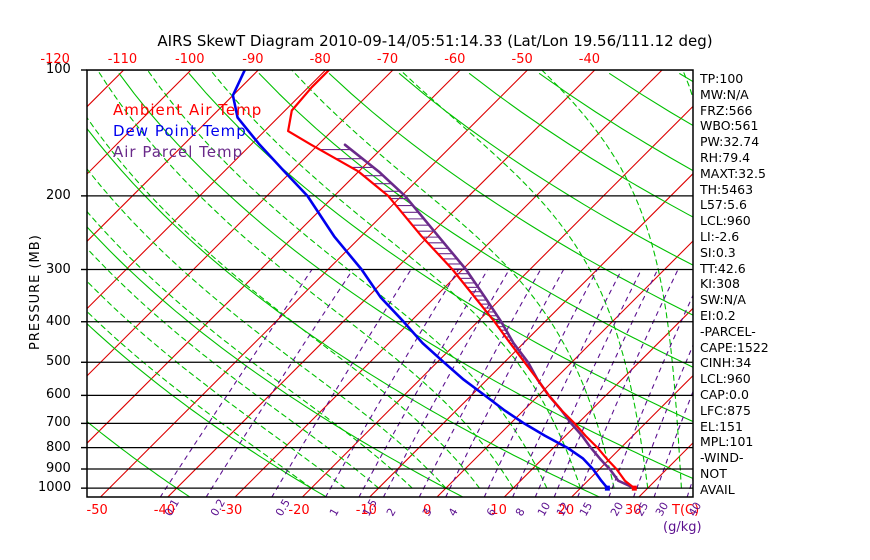 The image size is (870, 560). Describe the element at coordinates (730, 142) in the screenshot. I see `parameter-pw: PW:32.74` at that location.